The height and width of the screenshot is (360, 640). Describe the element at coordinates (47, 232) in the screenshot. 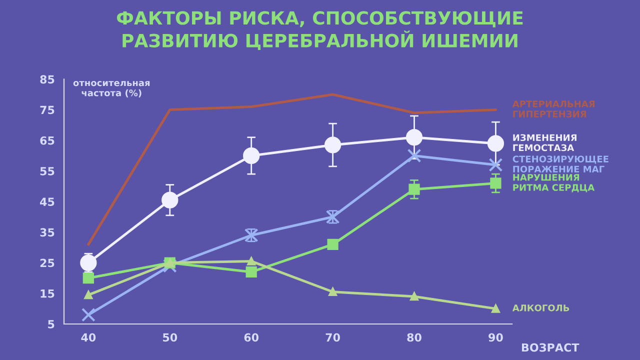

I see `y-tick-label: 35` at that location.